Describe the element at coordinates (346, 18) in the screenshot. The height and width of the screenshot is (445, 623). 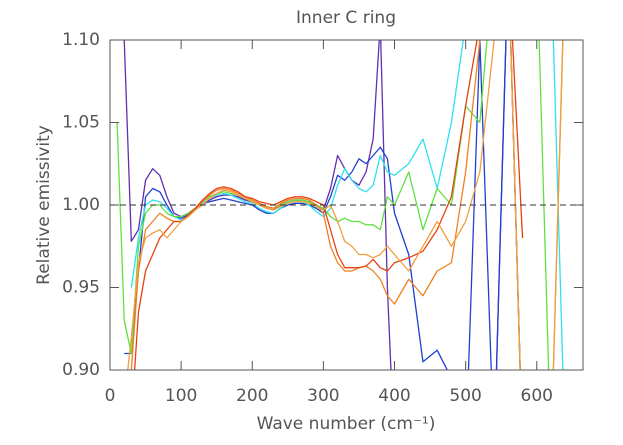
I see `chart-title: Inner C ring` at that location.